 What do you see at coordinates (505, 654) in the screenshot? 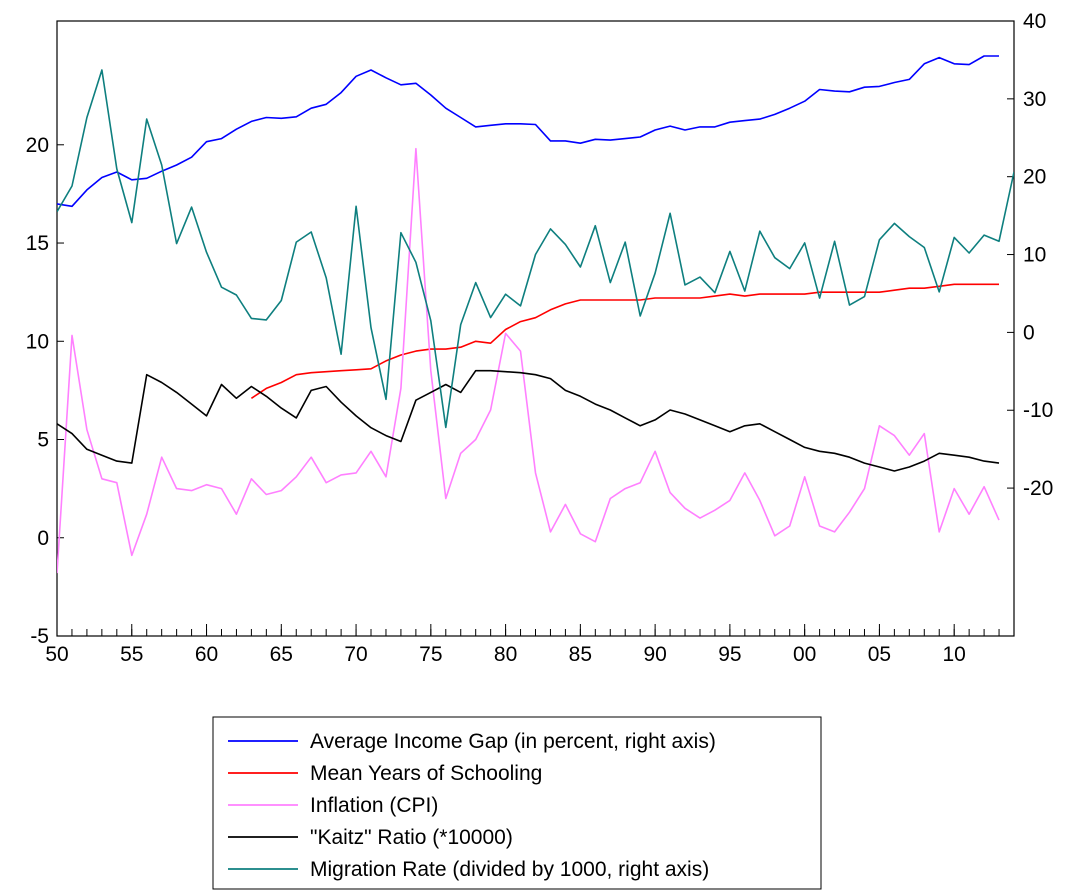
I see `x-tick-label: 80` at bounding box center [505, 654].